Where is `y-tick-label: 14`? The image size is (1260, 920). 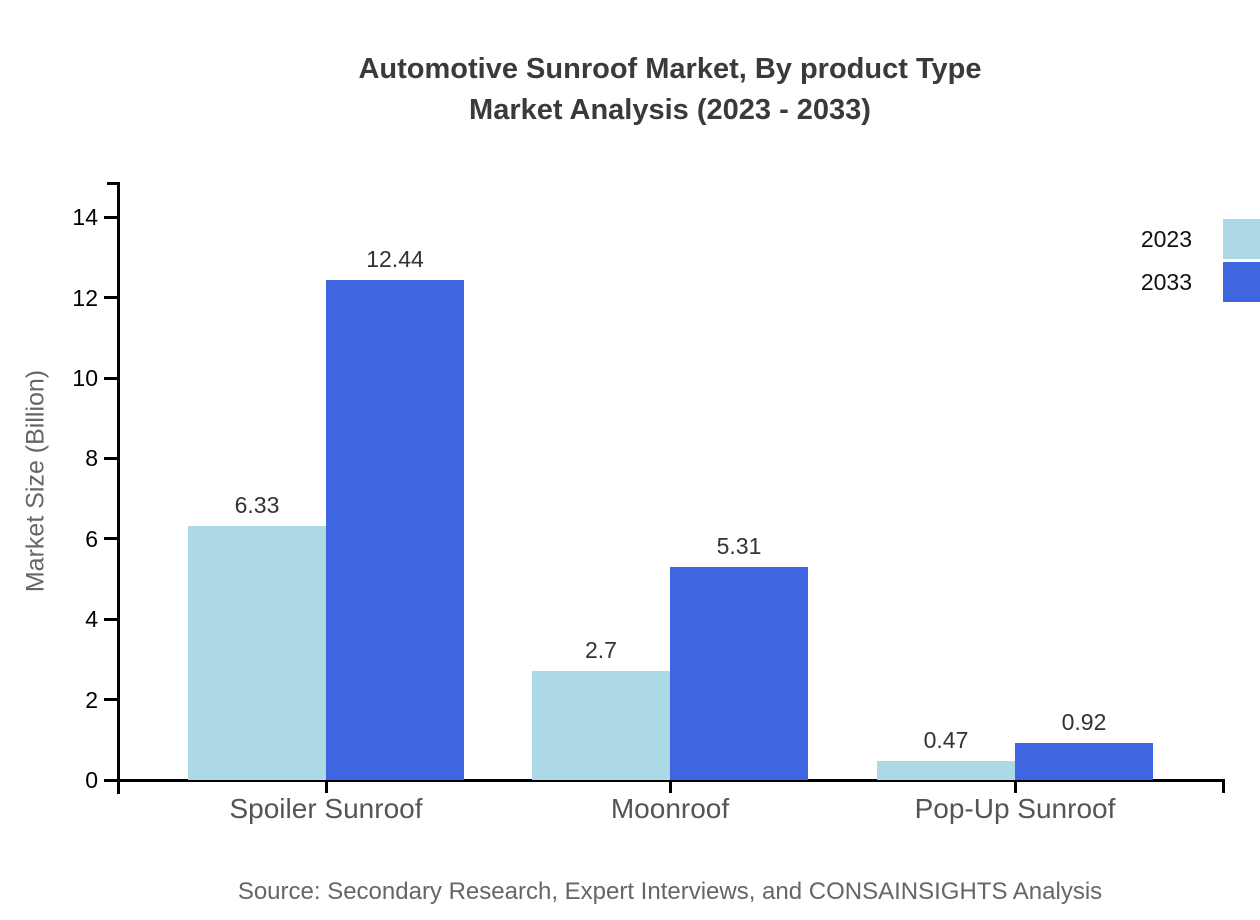 y-tick-label: 14 is located at coordinates (85, 217).